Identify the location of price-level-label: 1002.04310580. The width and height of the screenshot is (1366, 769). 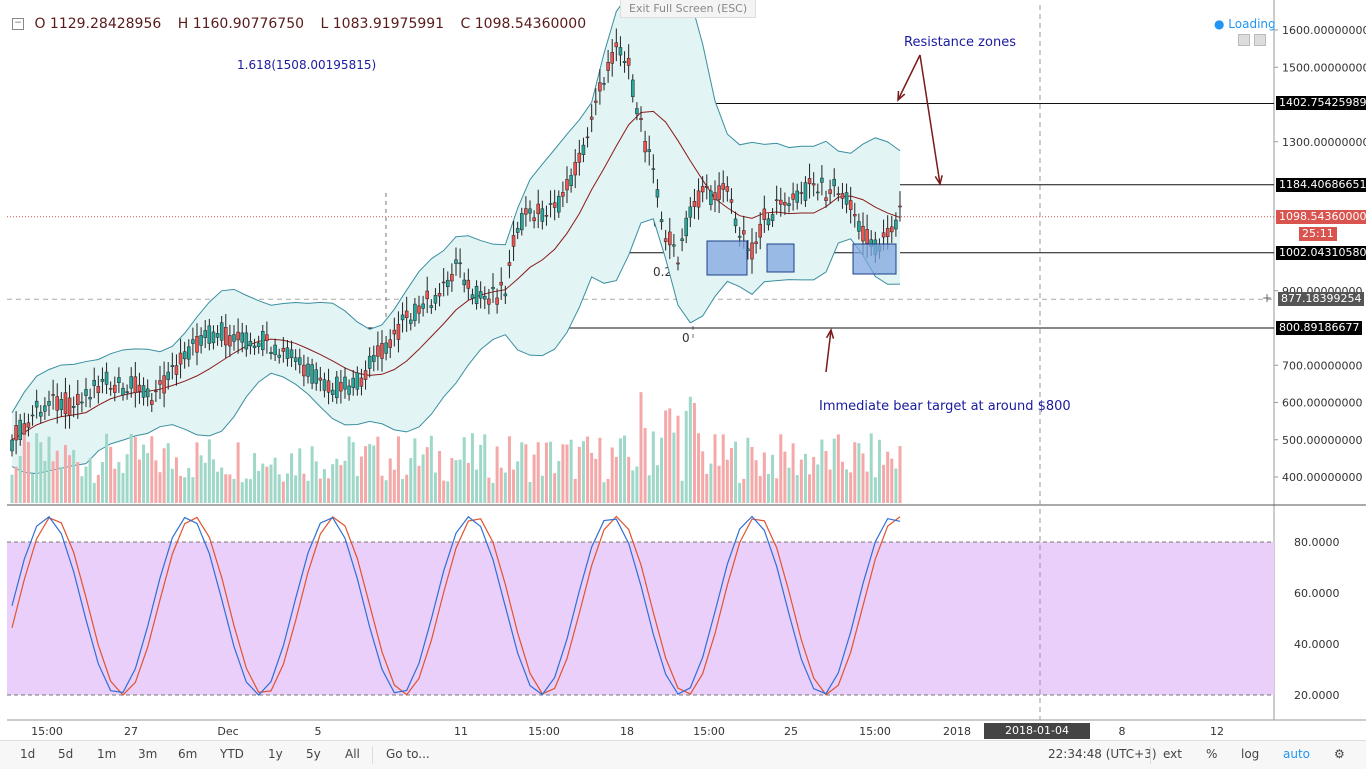
(1321, 252).